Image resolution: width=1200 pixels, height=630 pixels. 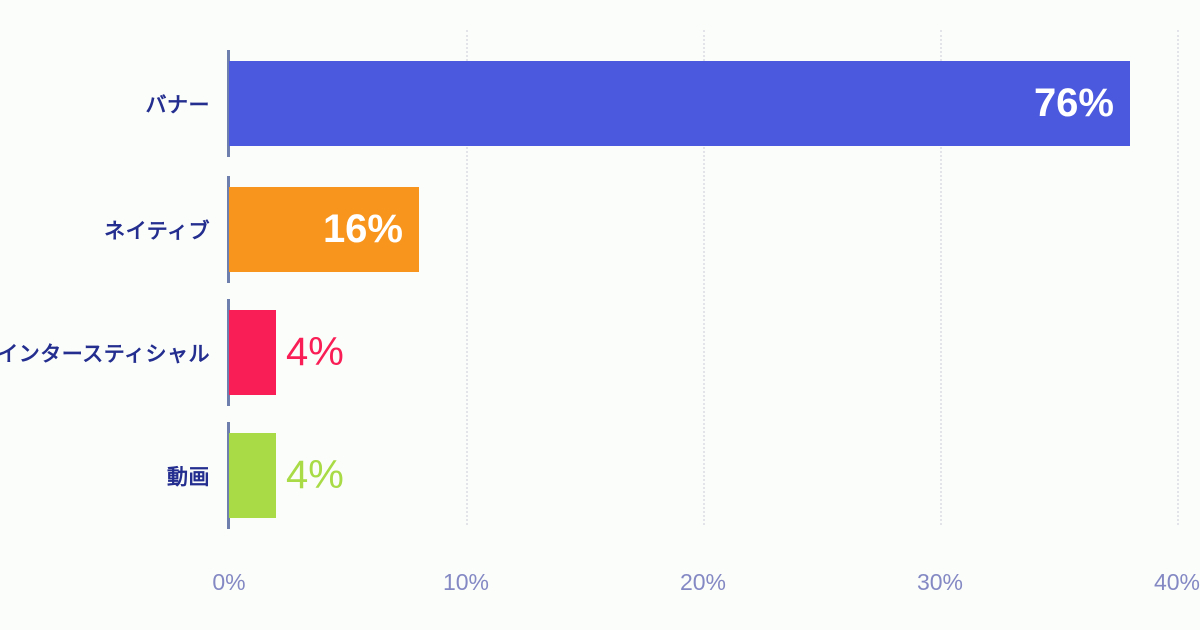 What do you see at coordinates (157, 231) in the screenshot?
I see `category-label: ネイティブ` at bounding box center [157, 231].